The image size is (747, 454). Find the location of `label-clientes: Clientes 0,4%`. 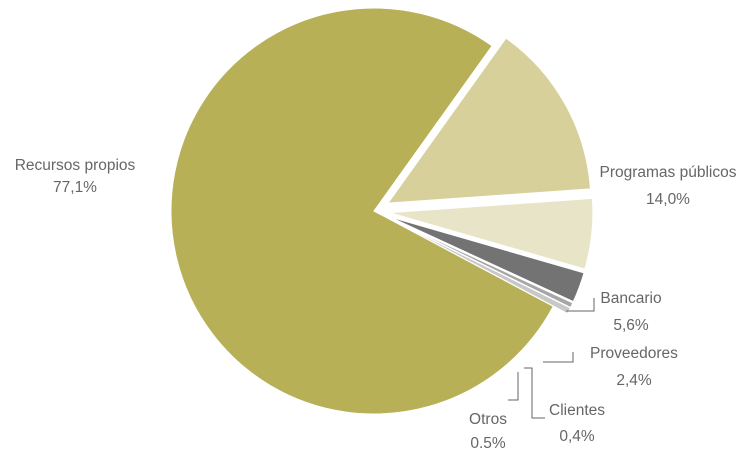

label-clientes: Clientes 0,4% is located at coordinates (564, 406).